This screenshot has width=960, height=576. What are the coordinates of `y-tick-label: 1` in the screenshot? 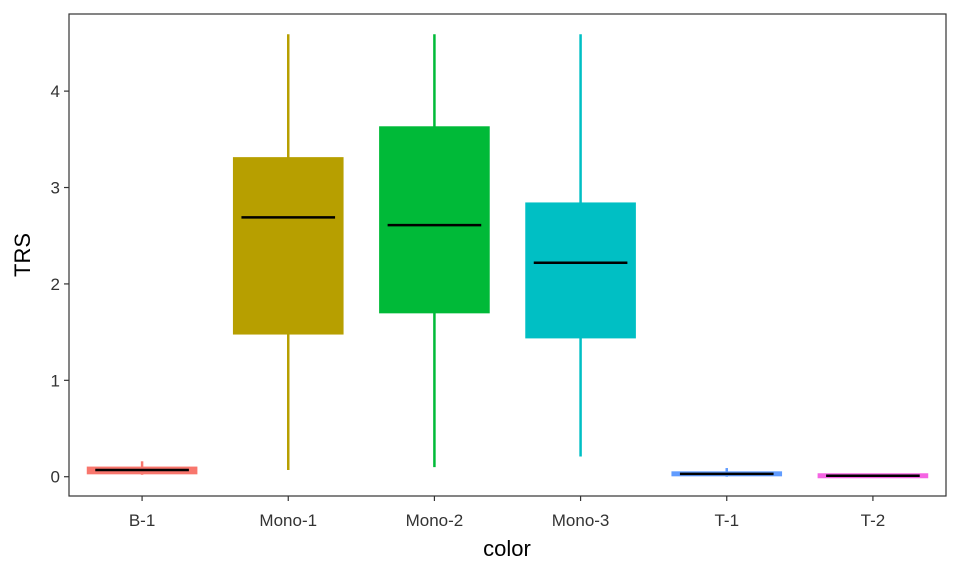 It's located at (55, 380).